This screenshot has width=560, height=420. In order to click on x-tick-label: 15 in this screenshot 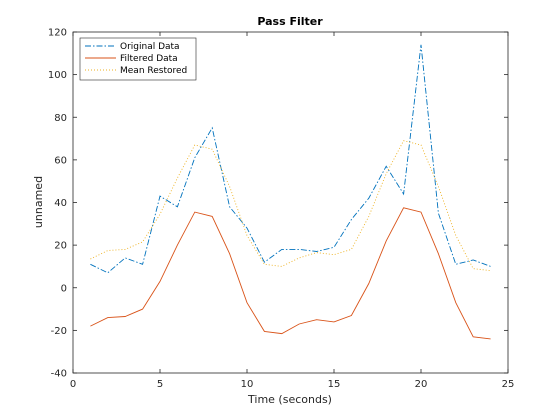, I will do `click(334, 384)`.